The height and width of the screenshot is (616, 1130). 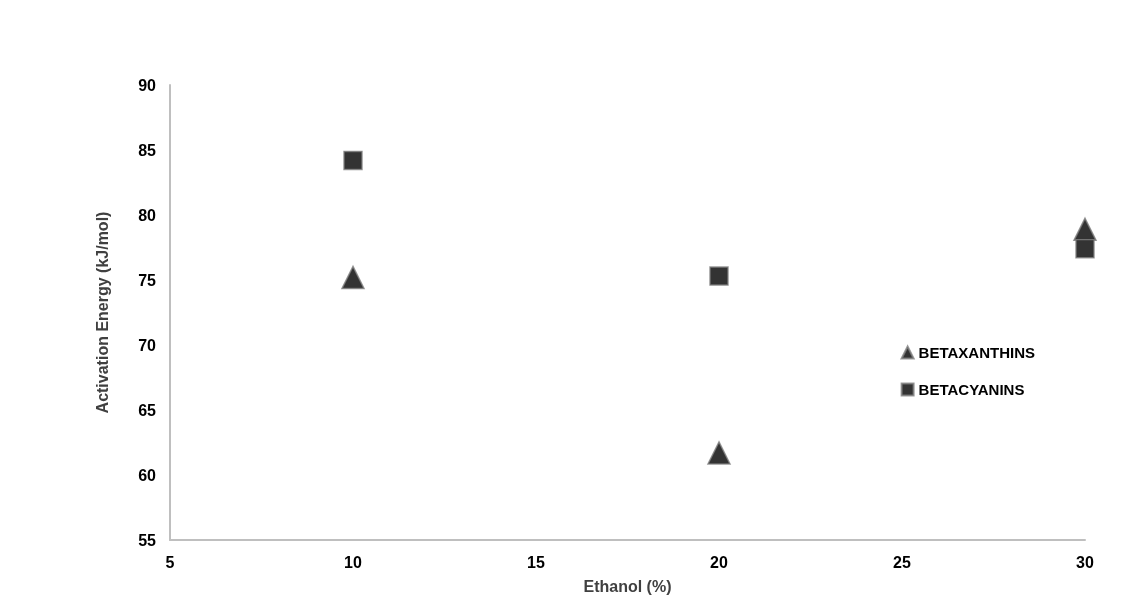 What do you see at coordinates (102, 312) in the screenshot?
I see `y-axis-title: Activation Energy (kJ/mol)` at bounding box center [102, 312].